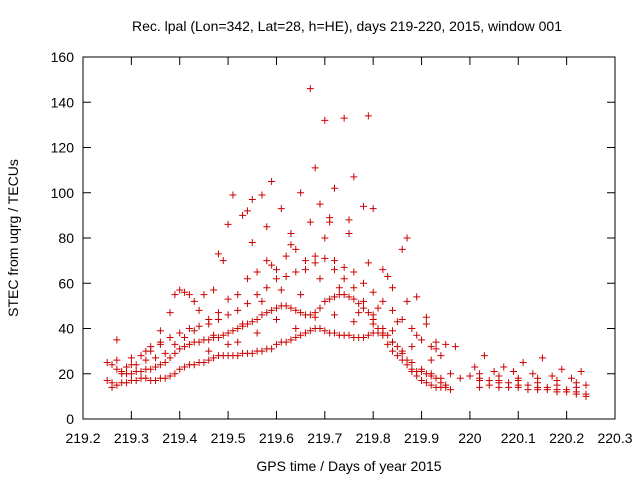  What do you see at coordinates (63, 57) in the screenshot?
I see `y-tick-label: 160` at bounding box center [63, 57].